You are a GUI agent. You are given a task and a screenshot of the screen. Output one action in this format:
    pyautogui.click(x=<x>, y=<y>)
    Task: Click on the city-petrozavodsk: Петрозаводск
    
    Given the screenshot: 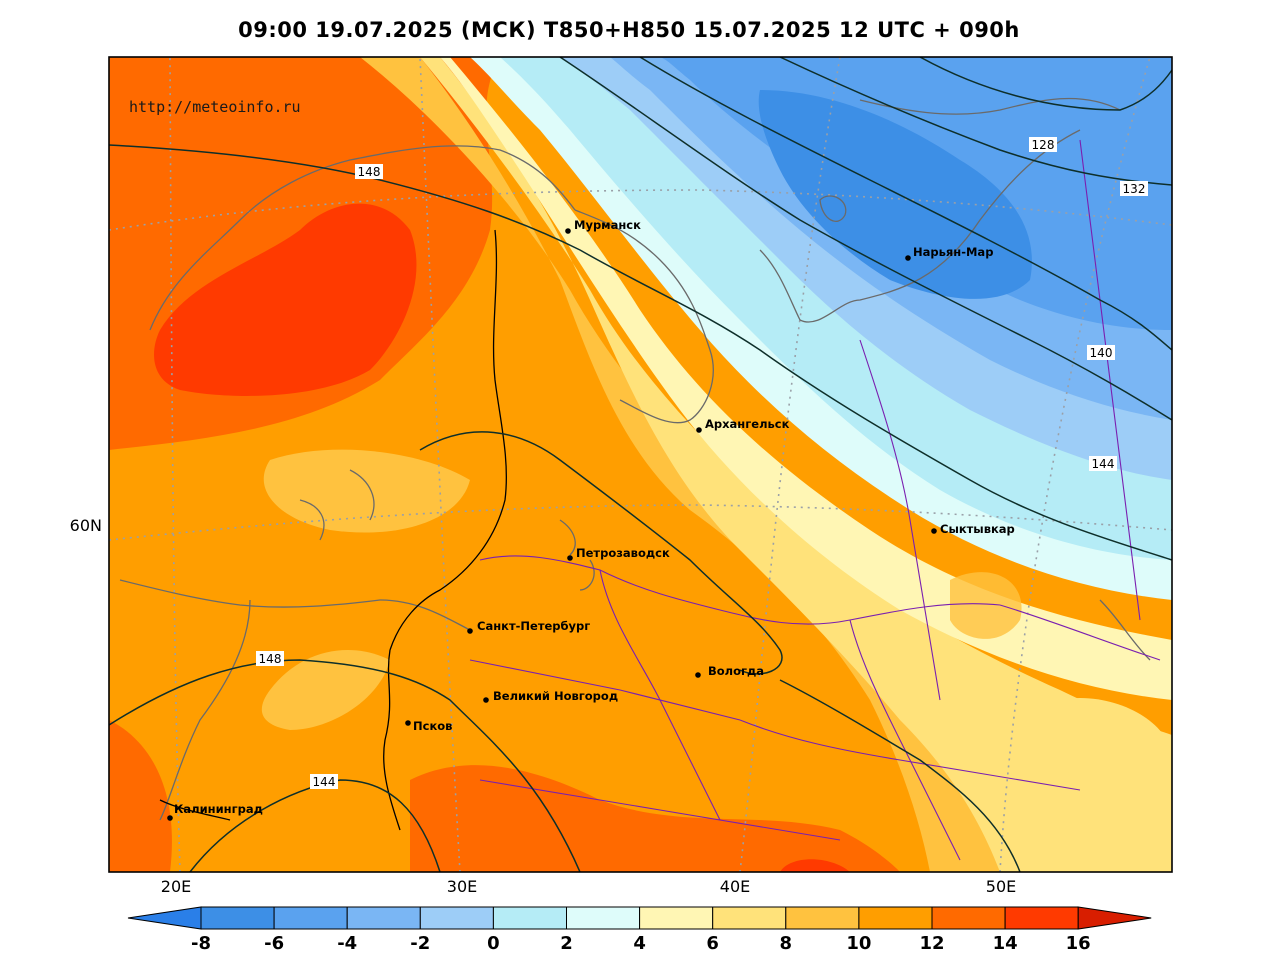 What is the action you would take?
    pyautogui.click(x=618, y=553)
    